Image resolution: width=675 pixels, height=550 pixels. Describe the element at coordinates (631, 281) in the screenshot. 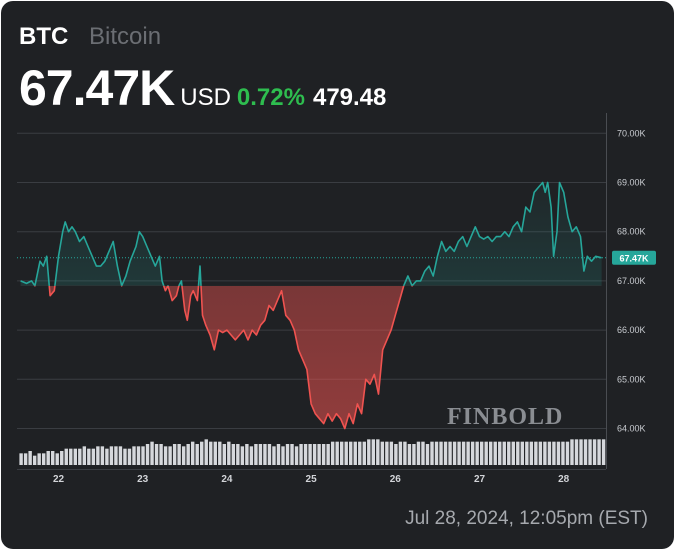

I see `y-tick-label: 67.00K` at that location.